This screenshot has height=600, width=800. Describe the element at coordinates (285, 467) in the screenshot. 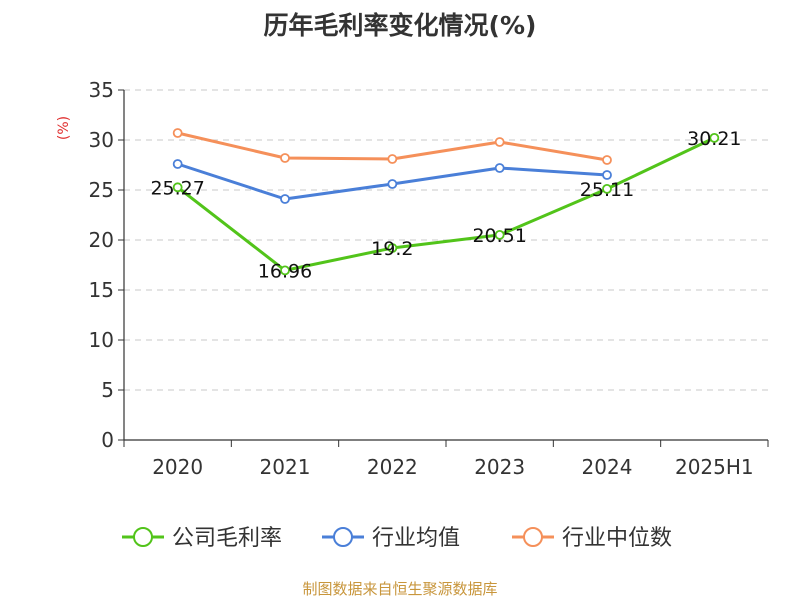

I see `x-tick-label: 2021` at that location.